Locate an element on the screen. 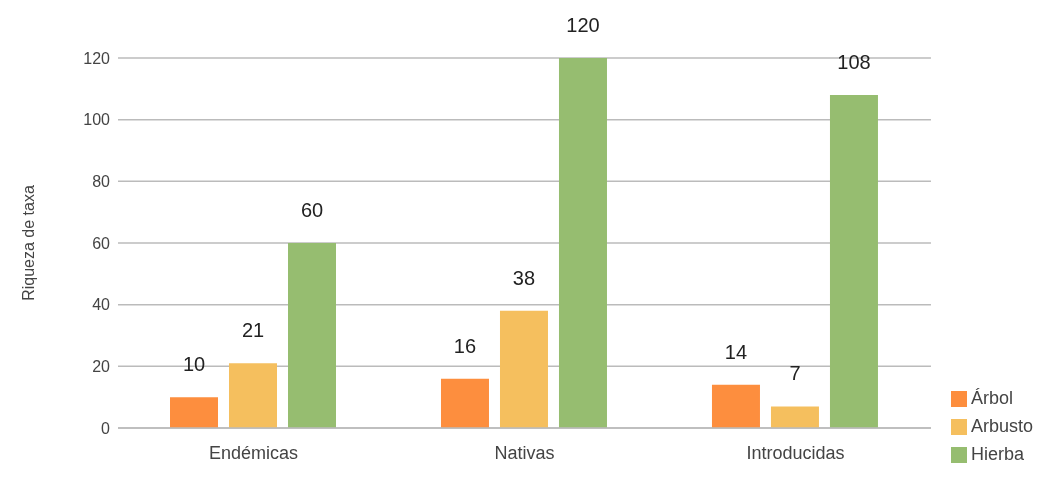 Image resolution: width=1061 pixels, height=486 pixels. y-tick-label: 60 is located at coordinates (101, 243).